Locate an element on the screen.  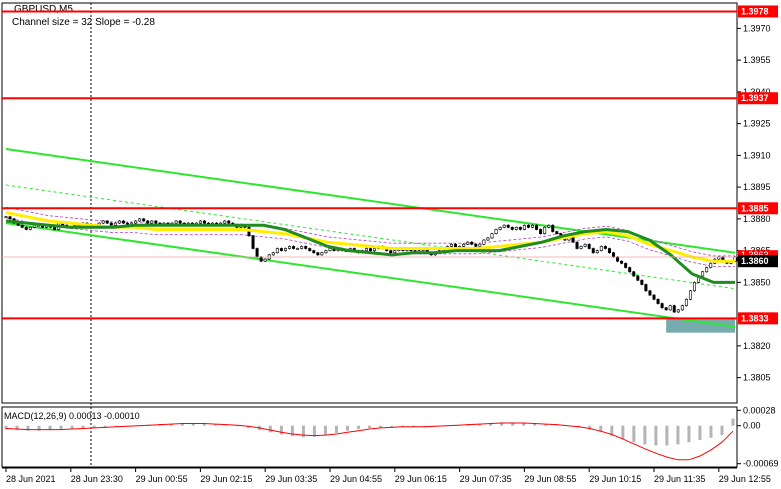
time-tick-label: 29 Jun 12:55 is located at coordinates (745, 479).